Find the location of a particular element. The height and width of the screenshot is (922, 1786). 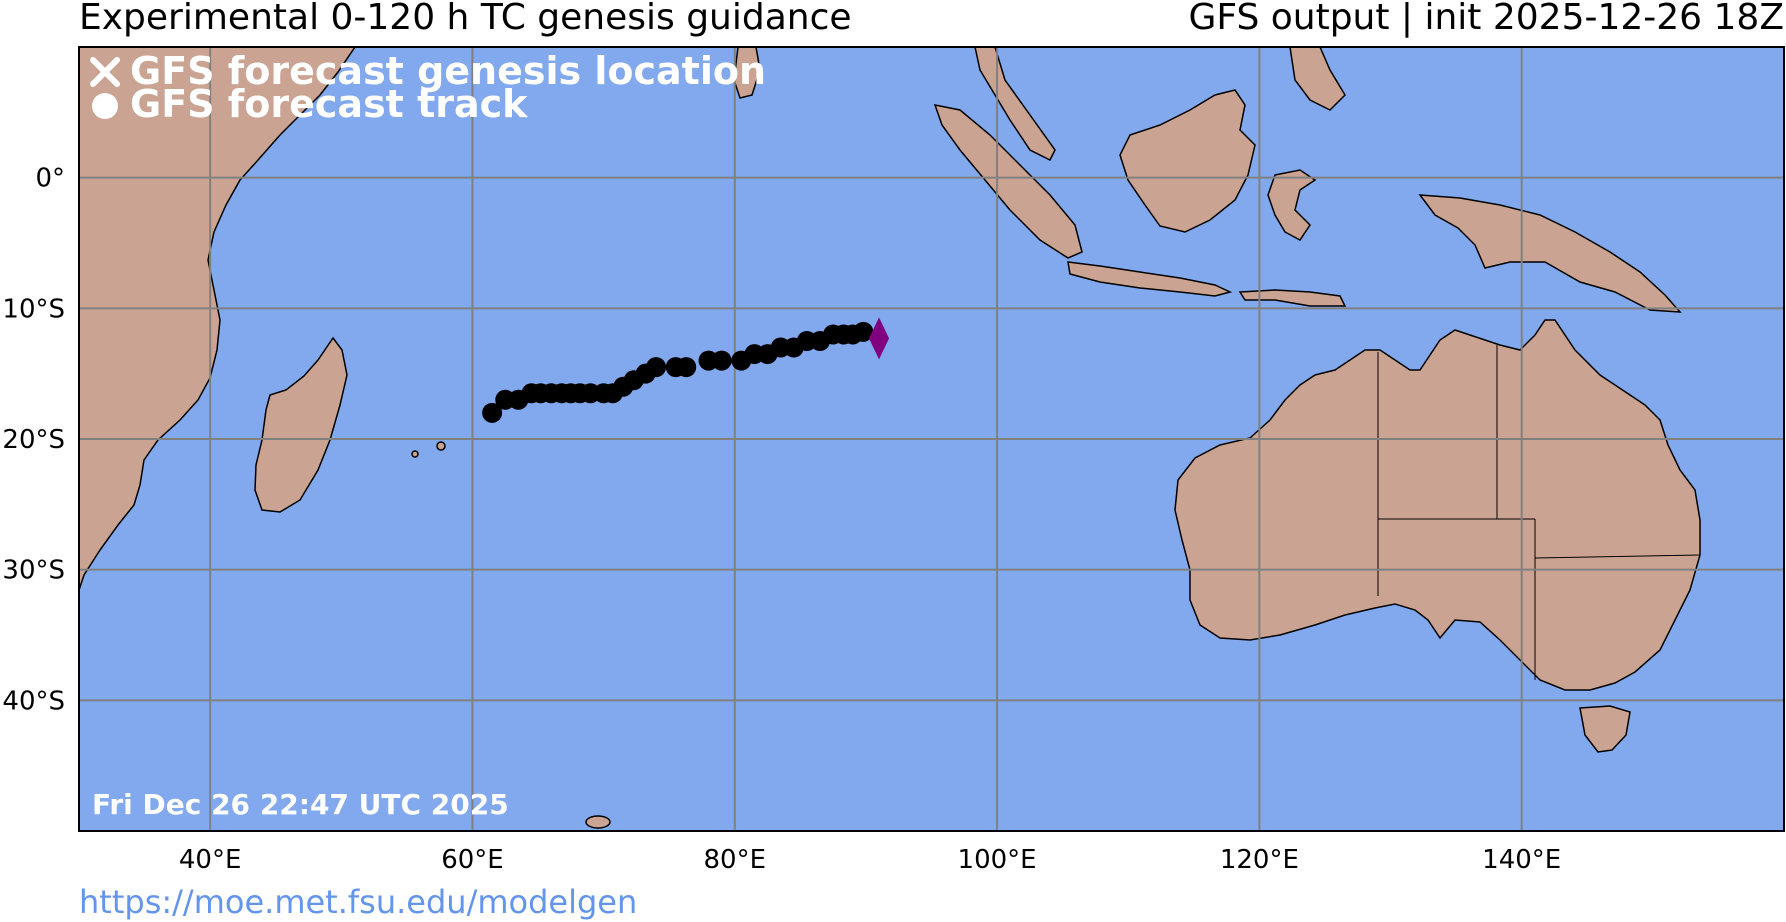

legend-label-track: GFS forecast track is located at coordinates (329, 104).